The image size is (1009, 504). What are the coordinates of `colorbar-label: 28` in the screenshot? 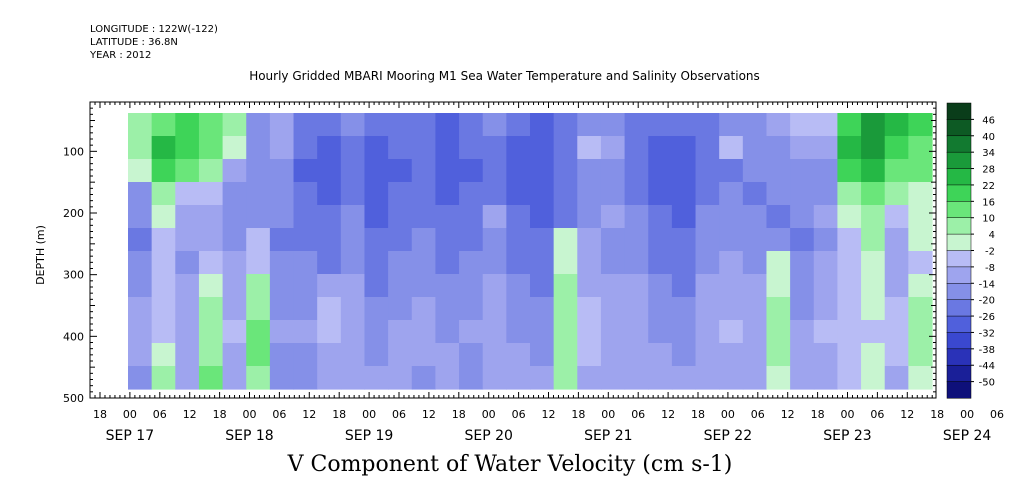 It's located at (988, 170).